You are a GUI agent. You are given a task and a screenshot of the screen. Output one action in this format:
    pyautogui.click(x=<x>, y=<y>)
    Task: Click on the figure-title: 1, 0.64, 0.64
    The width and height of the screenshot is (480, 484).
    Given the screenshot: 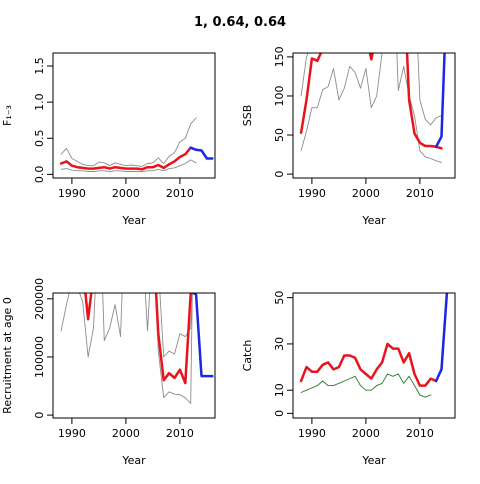 What is the action you would take?
    pyautogui.click(x=240, y=22)
    